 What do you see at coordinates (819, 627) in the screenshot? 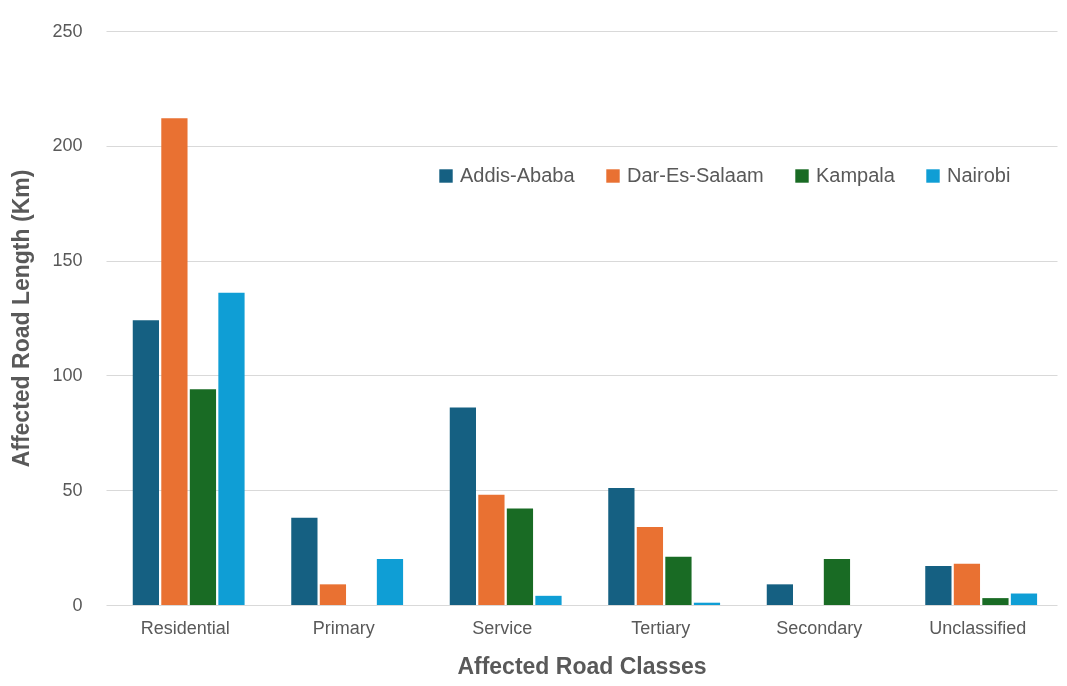
I see `x-tick-label: Secondary` at bounding box center [819, 627].